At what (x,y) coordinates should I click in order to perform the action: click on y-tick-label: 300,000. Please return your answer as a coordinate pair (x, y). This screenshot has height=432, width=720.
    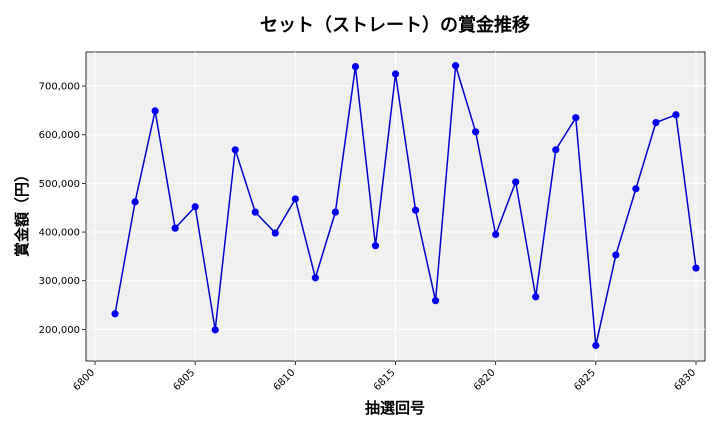
    Looking at the image, I should click on (59, 281).